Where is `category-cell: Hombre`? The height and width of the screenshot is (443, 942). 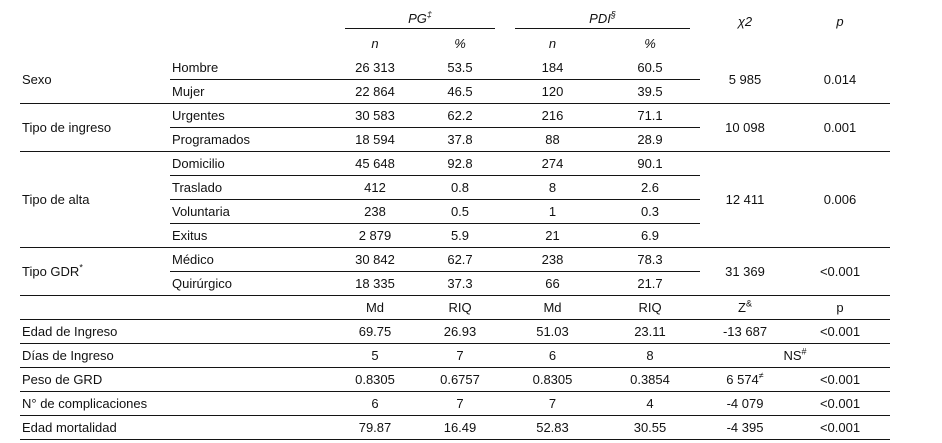
category-cell: Hombre is located at coordinates (252, 68).